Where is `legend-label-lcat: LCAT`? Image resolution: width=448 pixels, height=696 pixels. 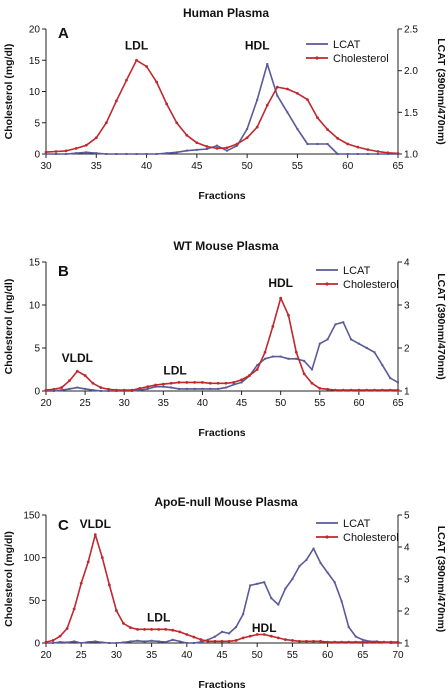
legend-label-lcat: LCAT is located at coordinates (357, 524).